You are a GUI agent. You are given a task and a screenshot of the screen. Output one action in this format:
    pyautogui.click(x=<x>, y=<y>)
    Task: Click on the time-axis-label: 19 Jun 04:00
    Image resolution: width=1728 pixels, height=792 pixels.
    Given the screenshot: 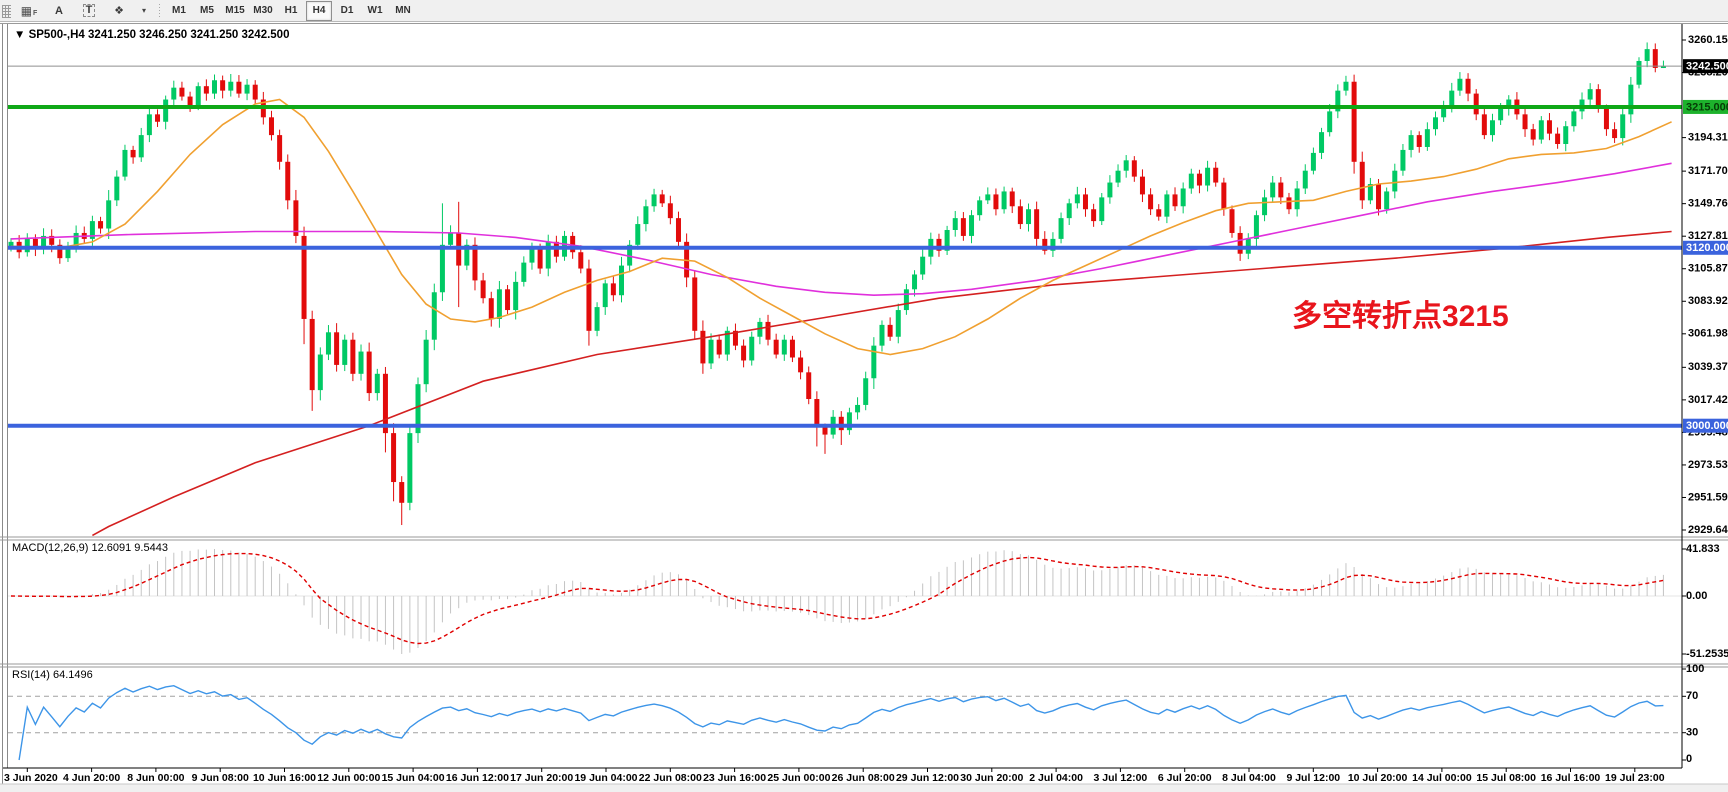 What is the action you would take?
    pyautogui.click(x=605, y=778)
    